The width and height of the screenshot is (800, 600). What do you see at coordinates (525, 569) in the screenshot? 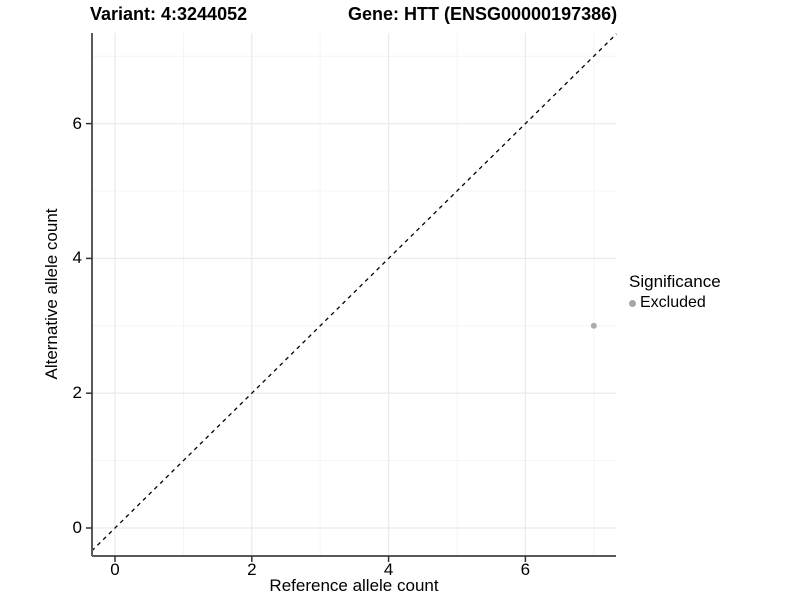
I see `x-tick-label: 6` at bounding box center [525, 569].